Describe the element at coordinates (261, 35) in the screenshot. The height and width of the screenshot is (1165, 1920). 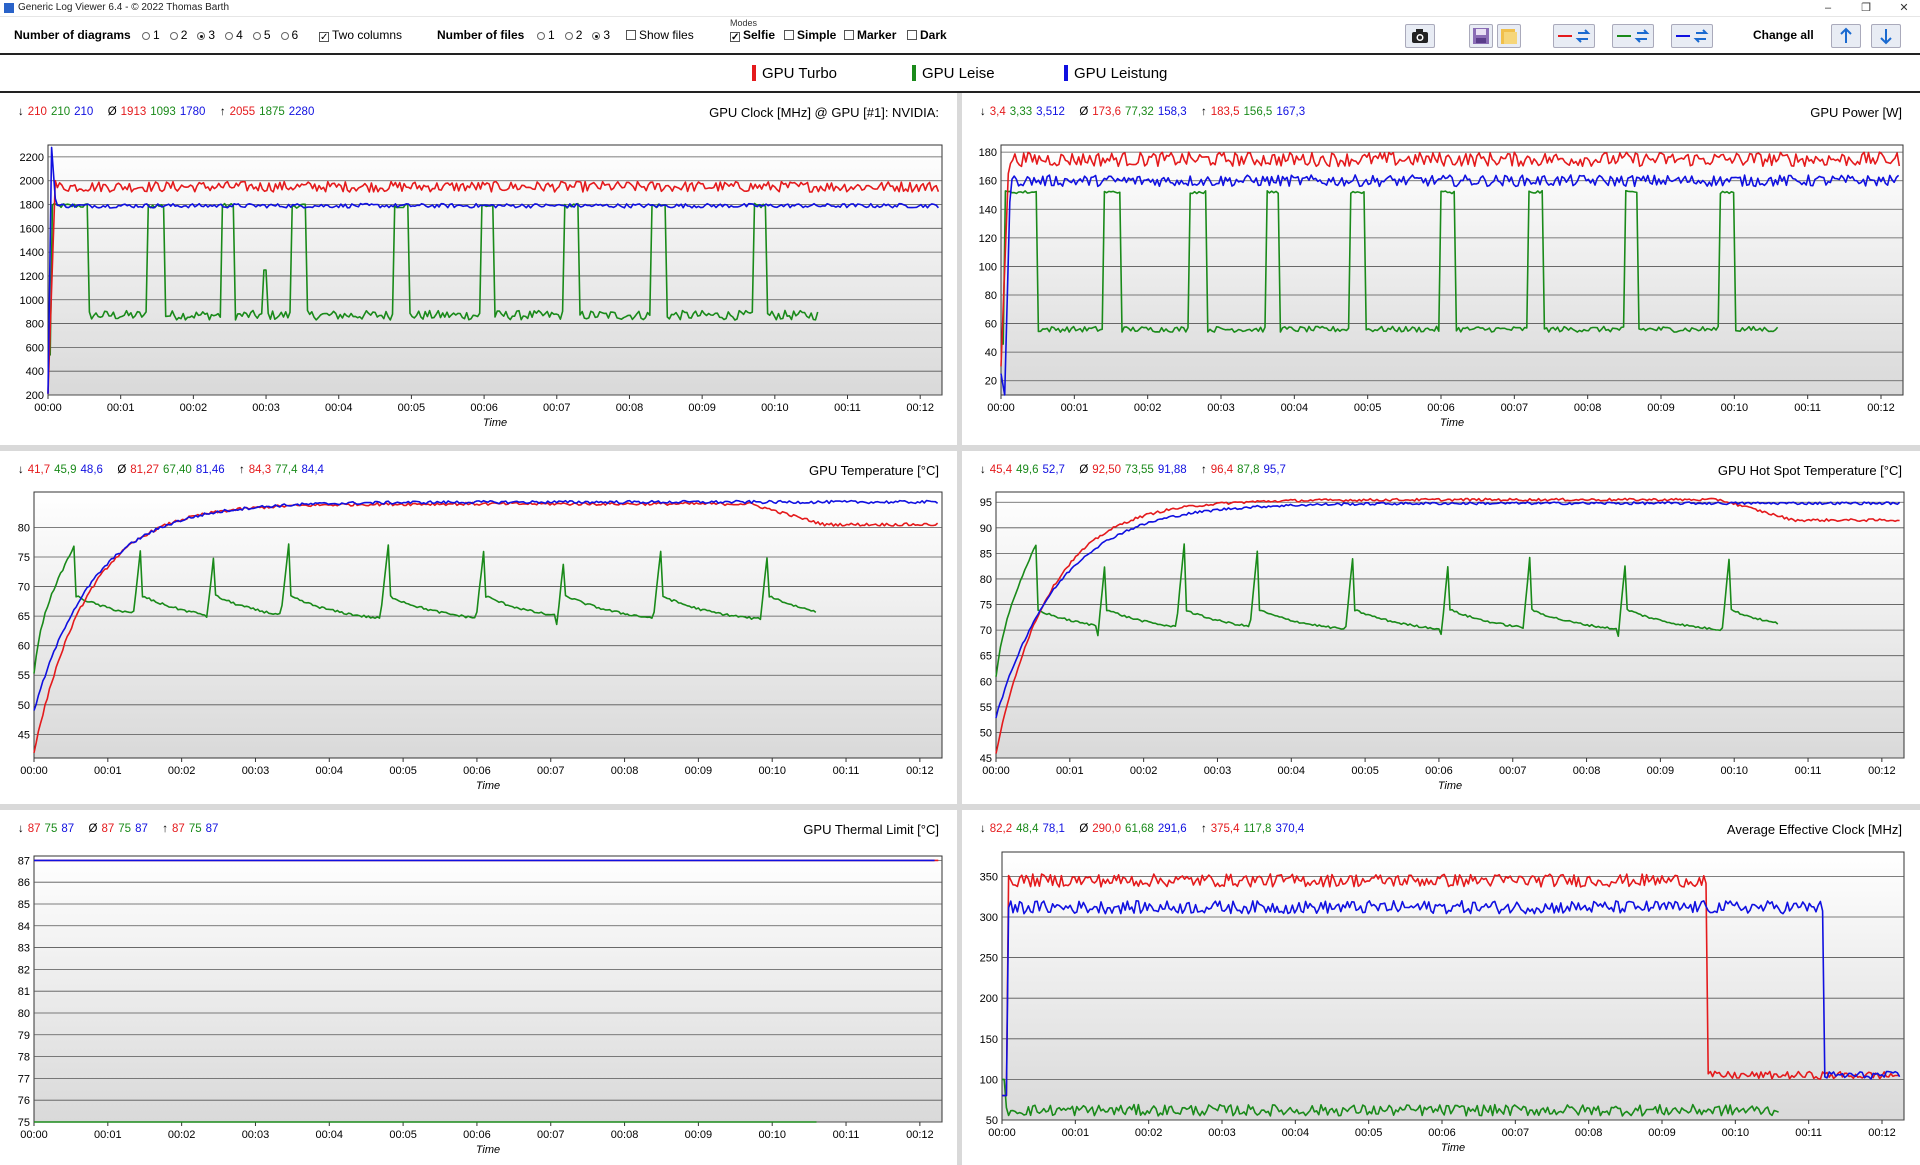
I see `diagram-option-5: 5` at that location.